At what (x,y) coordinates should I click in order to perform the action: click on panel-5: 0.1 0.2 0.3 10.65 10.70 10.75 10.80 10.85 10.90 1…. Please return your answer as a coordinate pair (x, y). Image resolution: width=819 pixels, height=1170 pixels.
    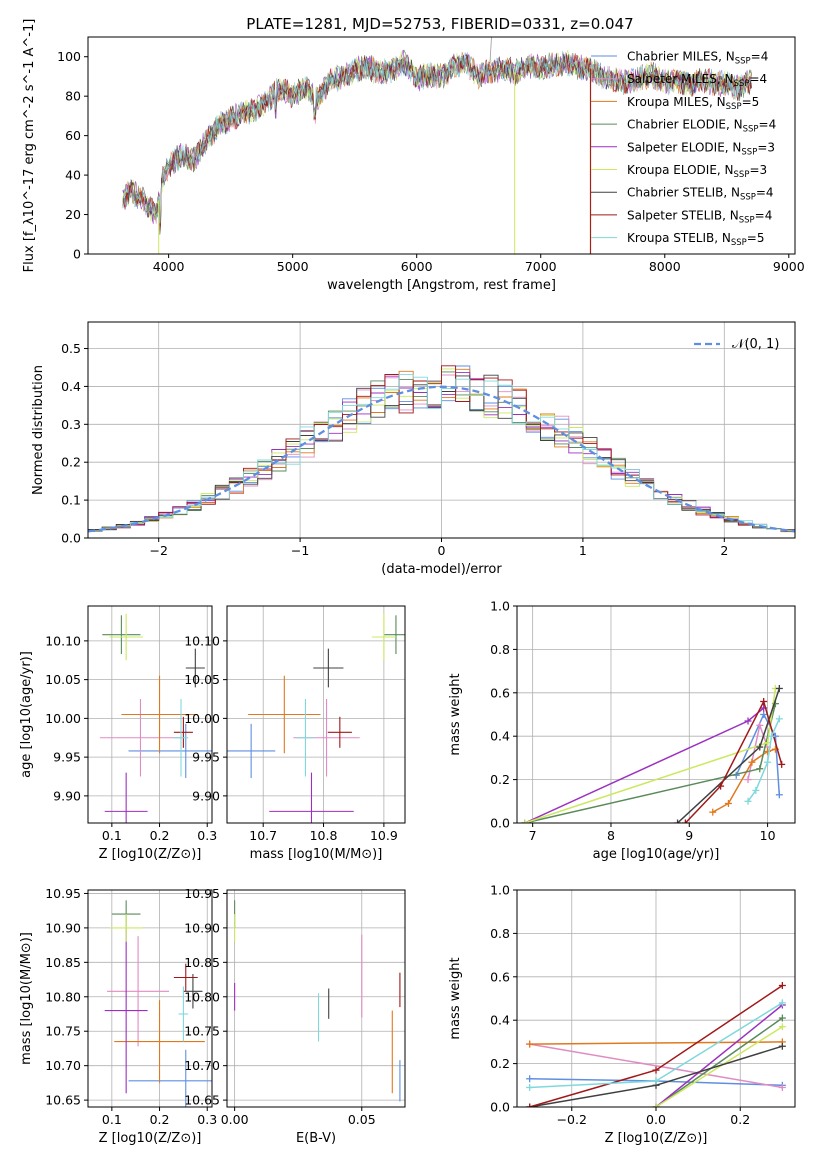
    Looking at the image, I should click on (118, 1016).